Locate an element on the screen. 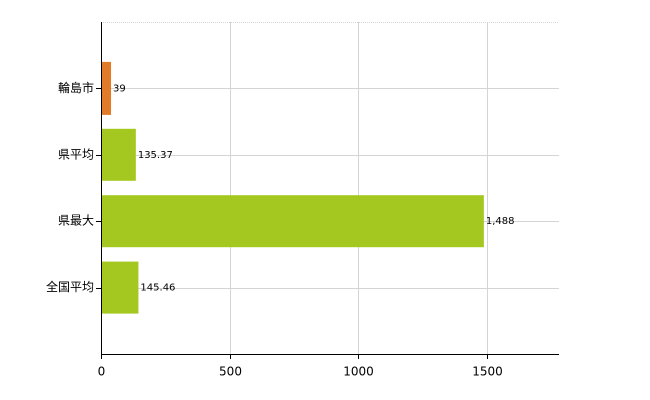  value-label: 1,488 is located at coordinates (500, 221).